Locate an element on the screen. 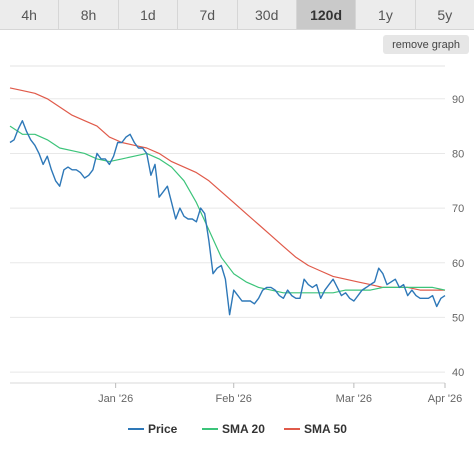  time-range-tabs: 4h 8h 1d 7d 30d 120d 1y 5y is located at coordinates (237, 15).